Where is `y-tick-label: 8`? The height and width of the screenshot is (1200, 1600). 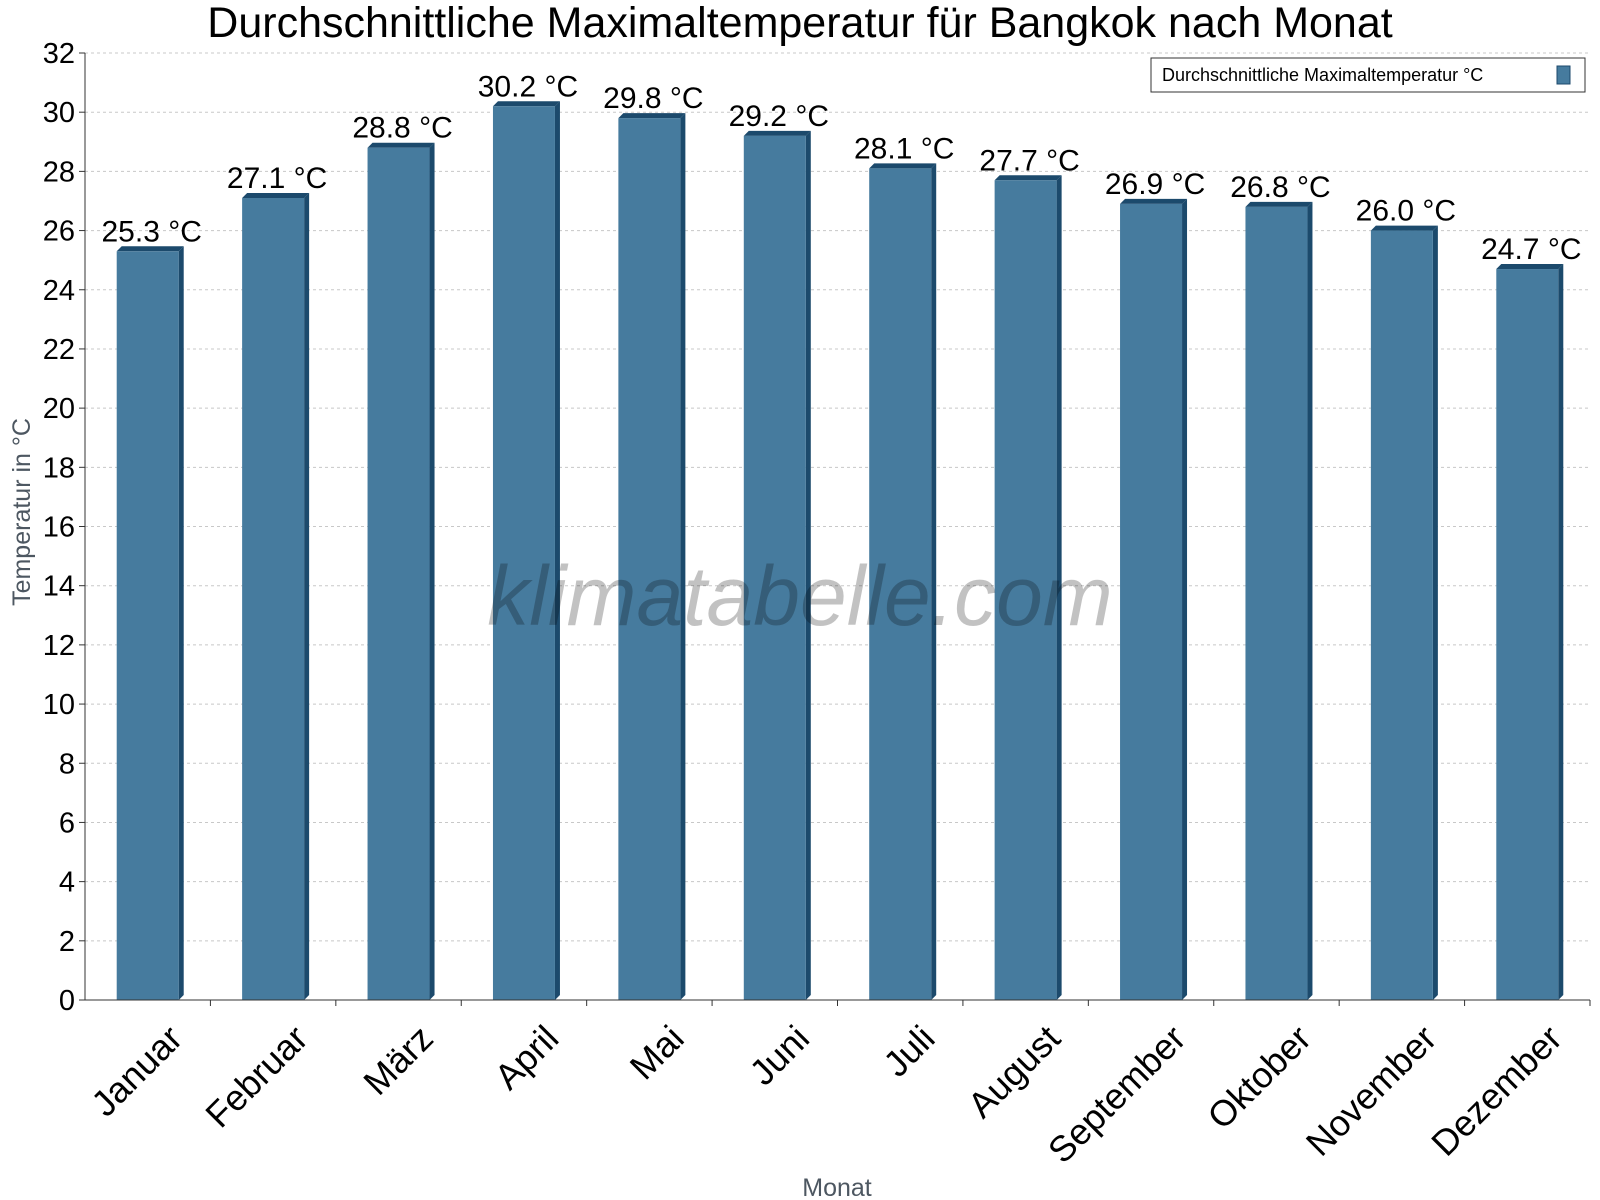
y-tick-label: 8 is located at coordinates (67, 764).